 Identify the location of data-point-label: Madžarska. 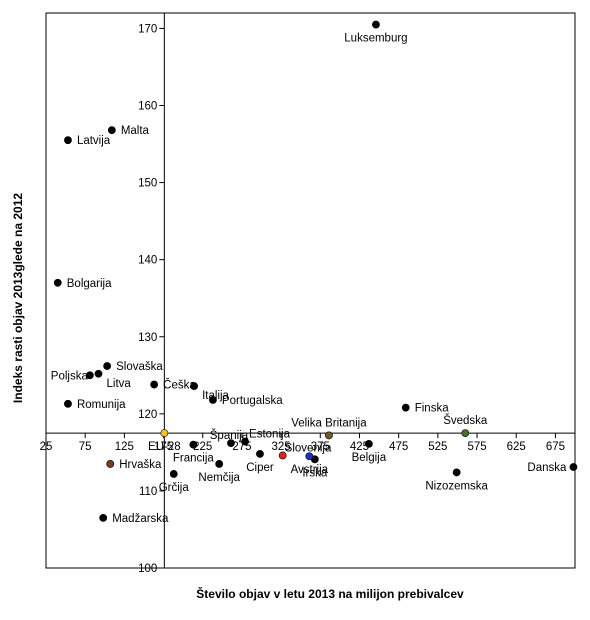
(140, 519).